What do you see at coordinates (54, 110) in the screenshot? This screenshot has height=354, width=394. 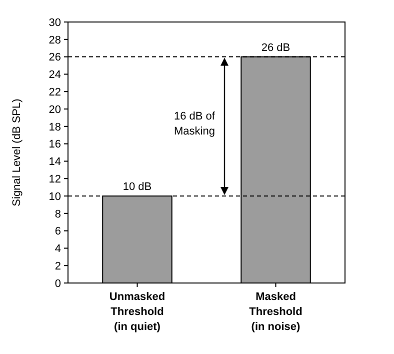 I see `y-tick-label: 20` at bounding box center [54, 110].